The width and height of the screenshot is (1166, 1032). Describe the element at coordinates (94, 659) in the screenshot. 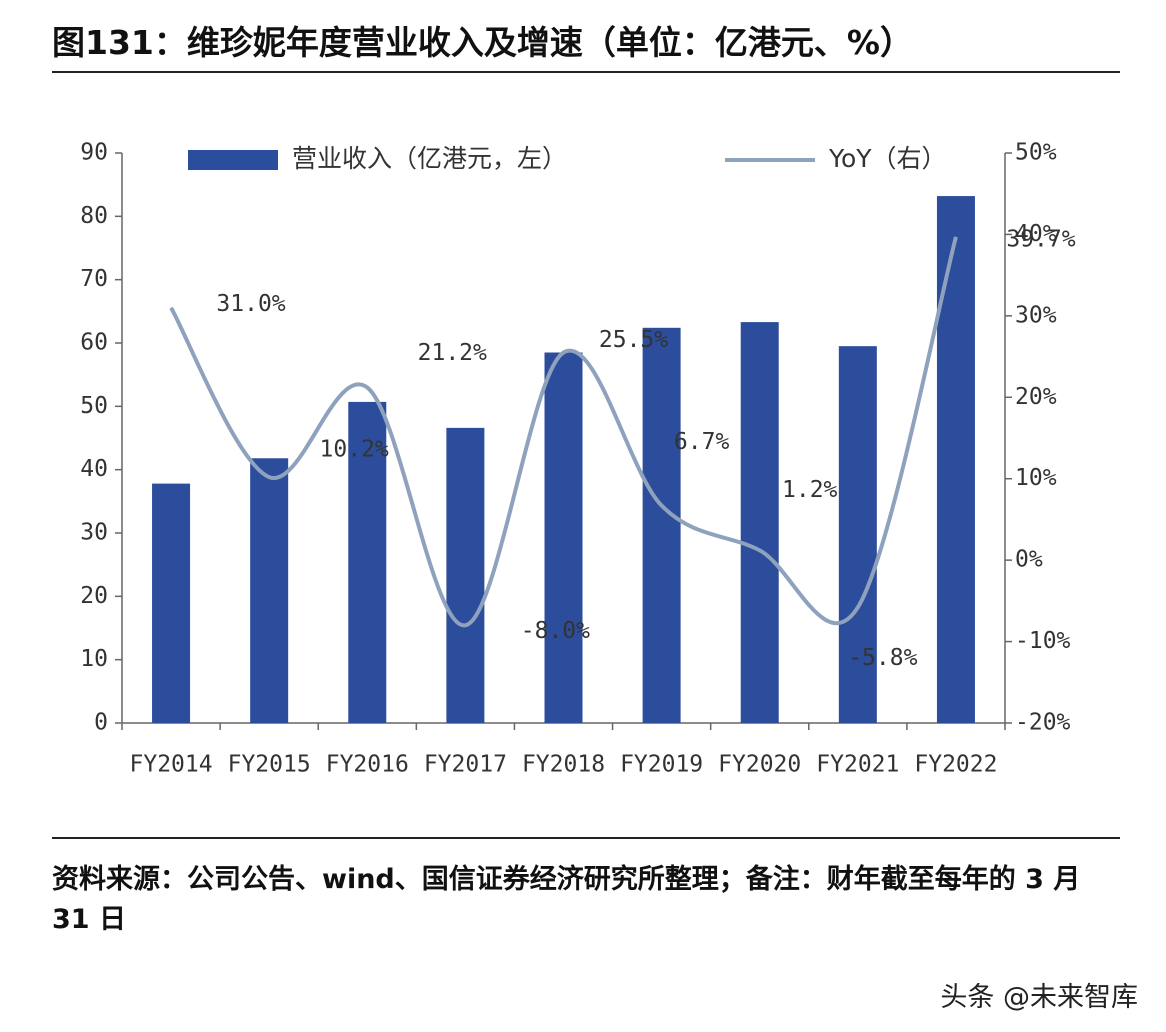

I see `y-tick-label: 10` at that location.